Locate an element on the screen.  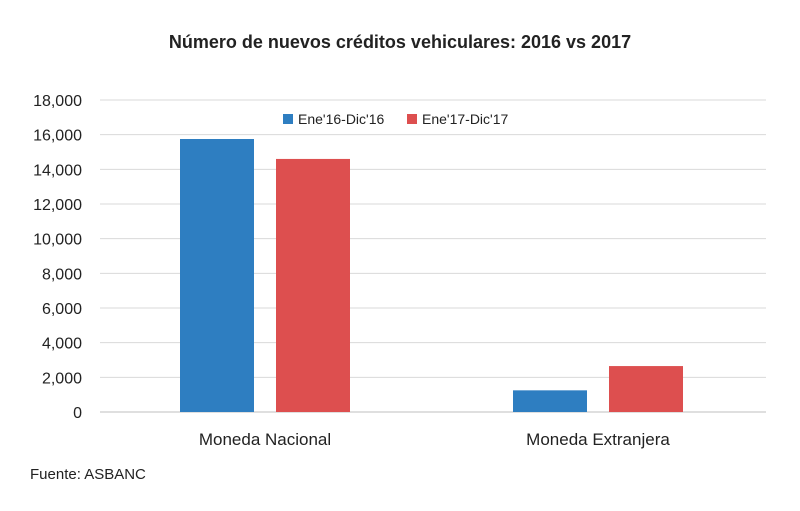
bar-series2-nacional is located at coordinates (313, 285).